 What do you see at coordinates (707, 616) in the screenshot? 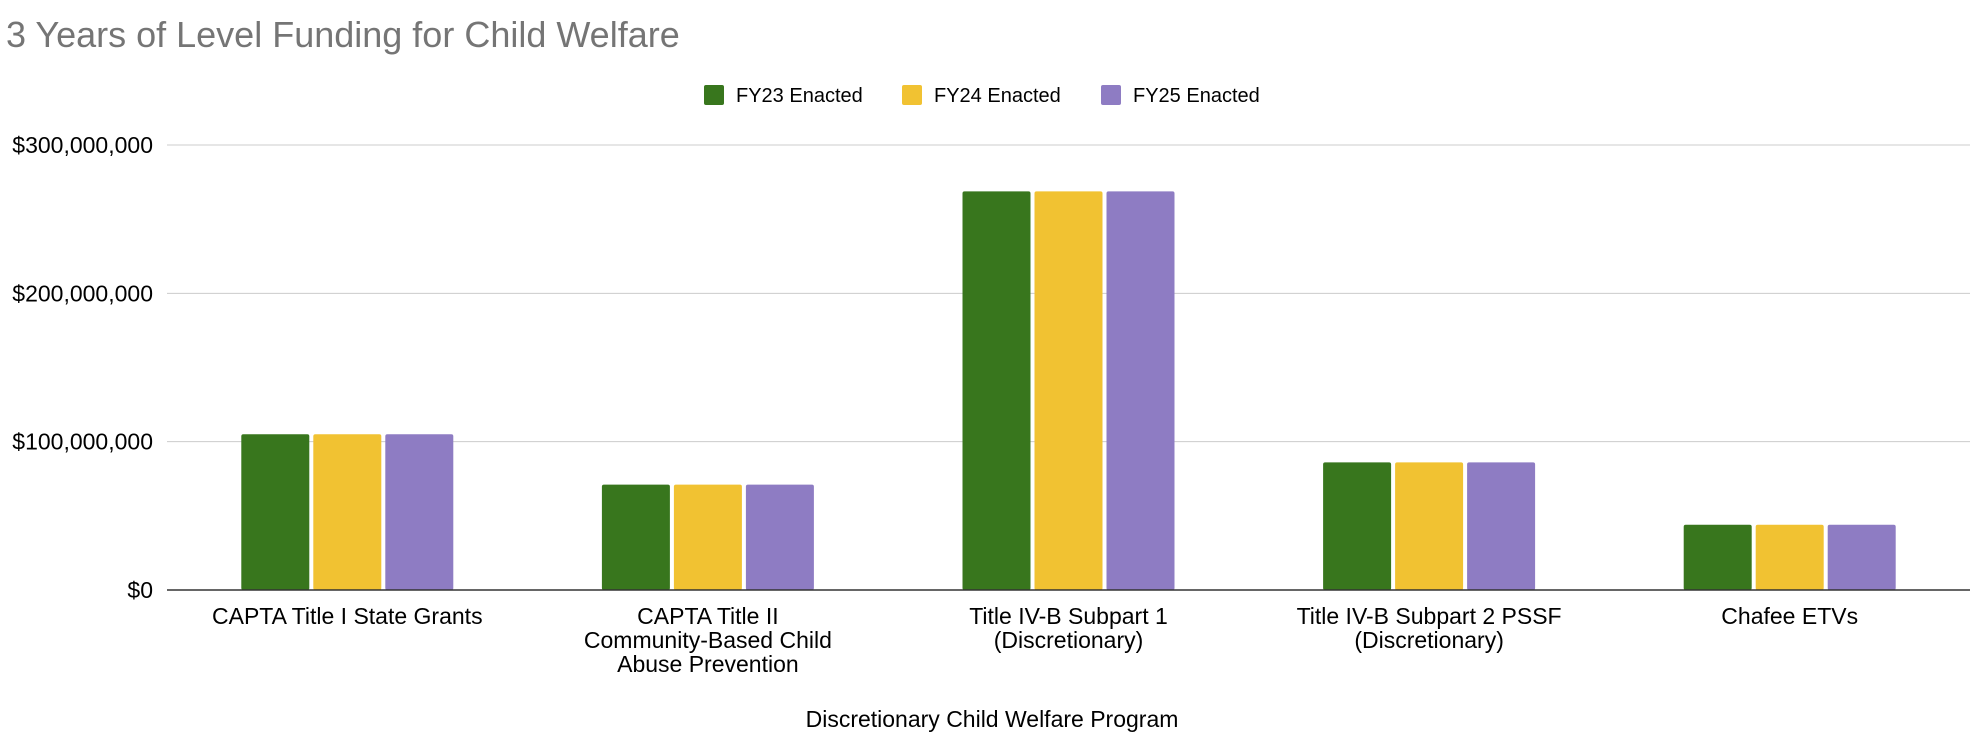
I see `x-tick-label-line: CAPTA Title II` at bounding box center [707, 616].